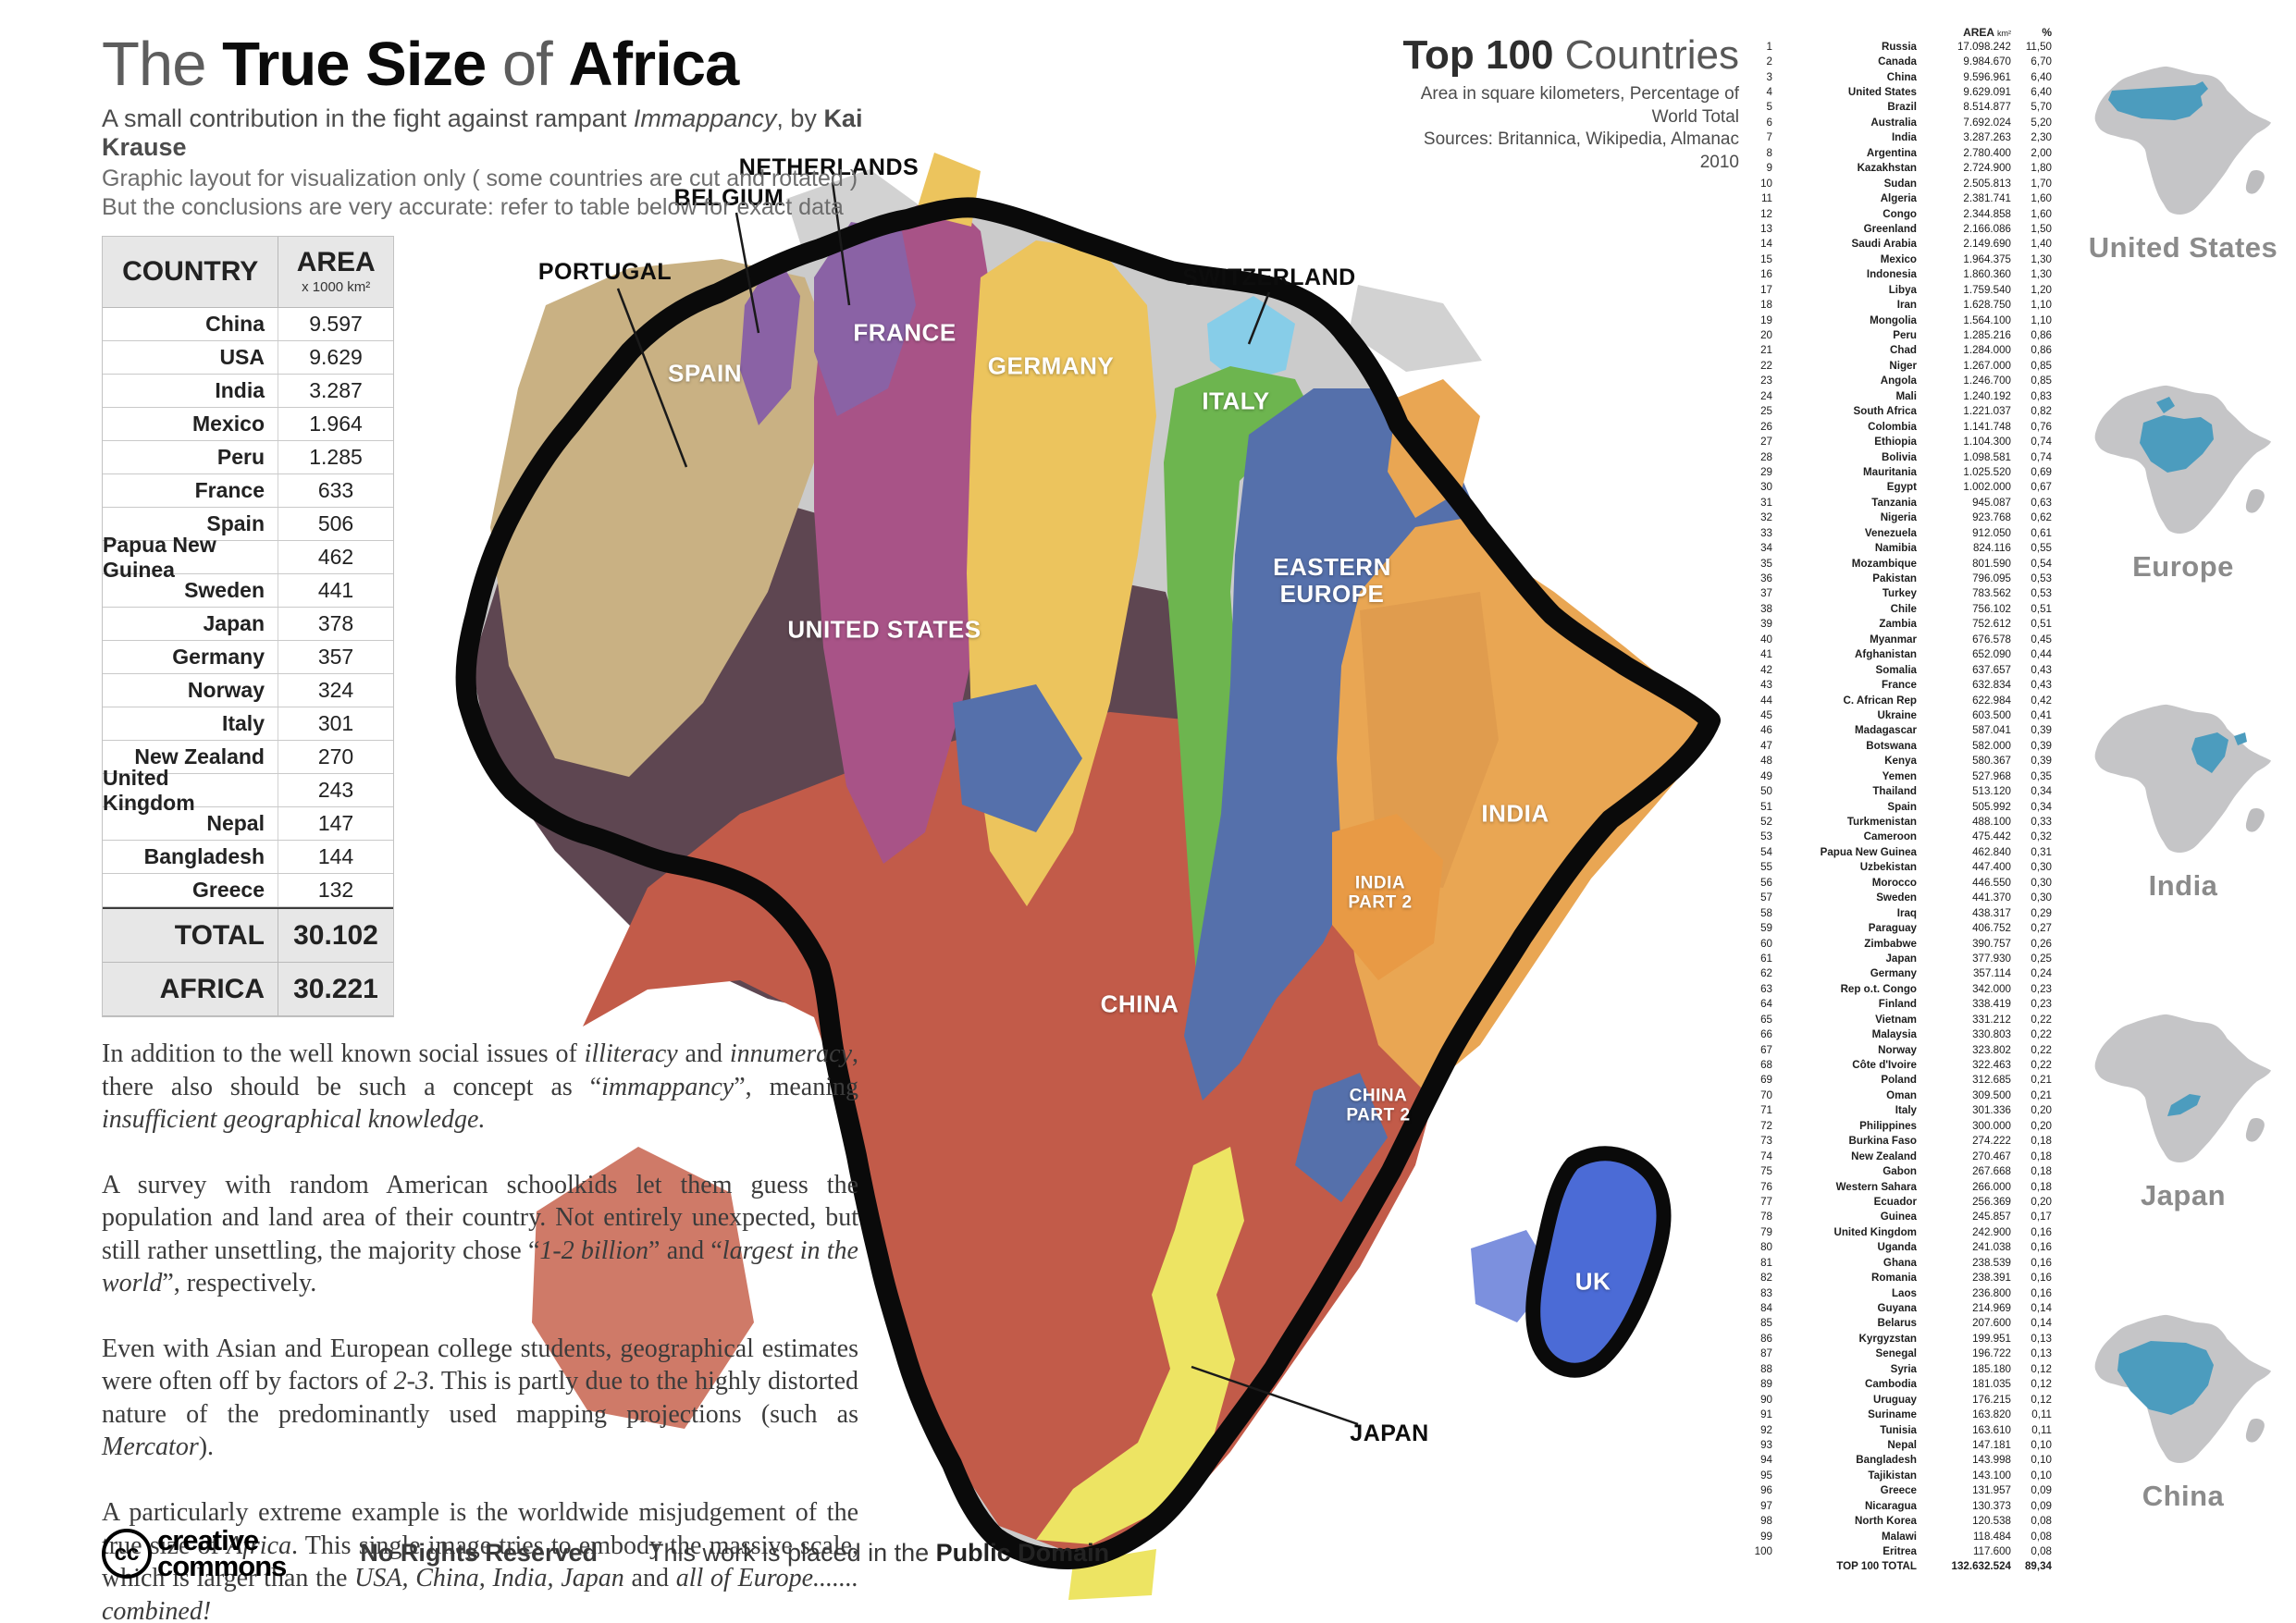 The height and width of the screenshot is (1623, 2296). What do you see at coordinates (1909, 76) in the screenshot?
I see `top100-row: 3 China 9.596.961 6,40` at bounding box center [1909, 76].